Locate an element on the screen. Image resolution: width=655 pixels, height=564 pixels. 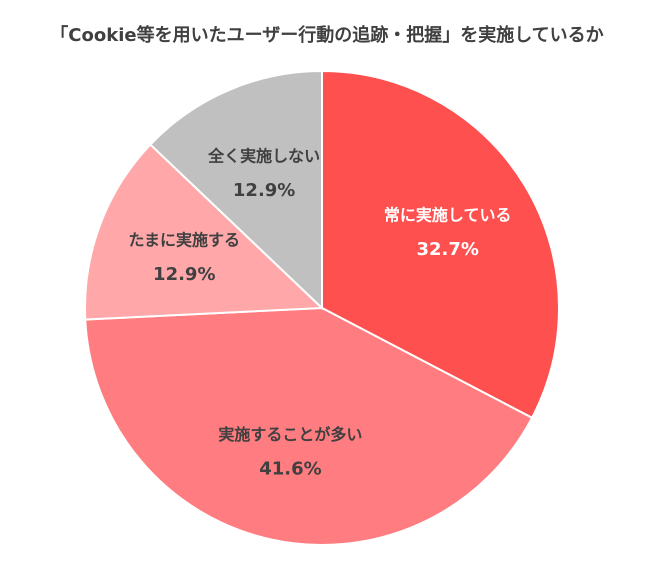
value-label: 41.6% is located at coordinates (290, 469).